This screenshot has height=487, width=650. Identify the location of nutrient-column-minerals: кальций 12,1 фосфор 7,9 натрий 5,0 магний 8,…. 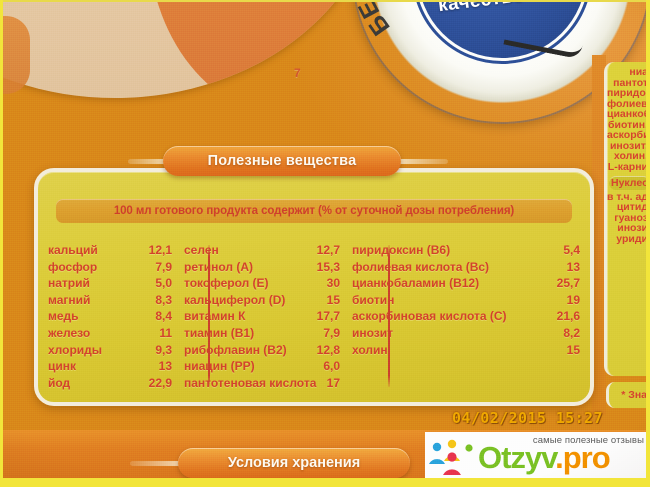
(110, 319).